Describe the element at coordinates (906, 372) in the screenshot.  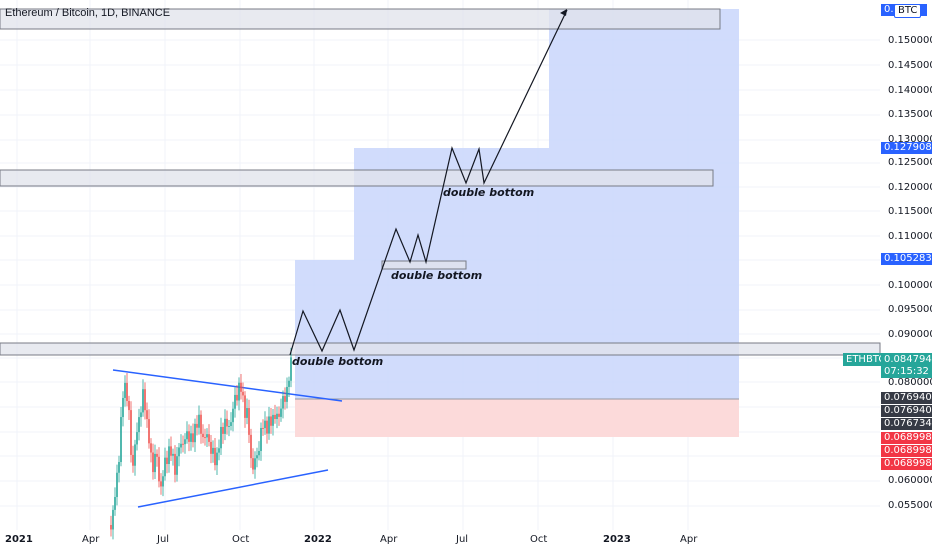
I see `countdown-tag: 07:15:32` at that location.